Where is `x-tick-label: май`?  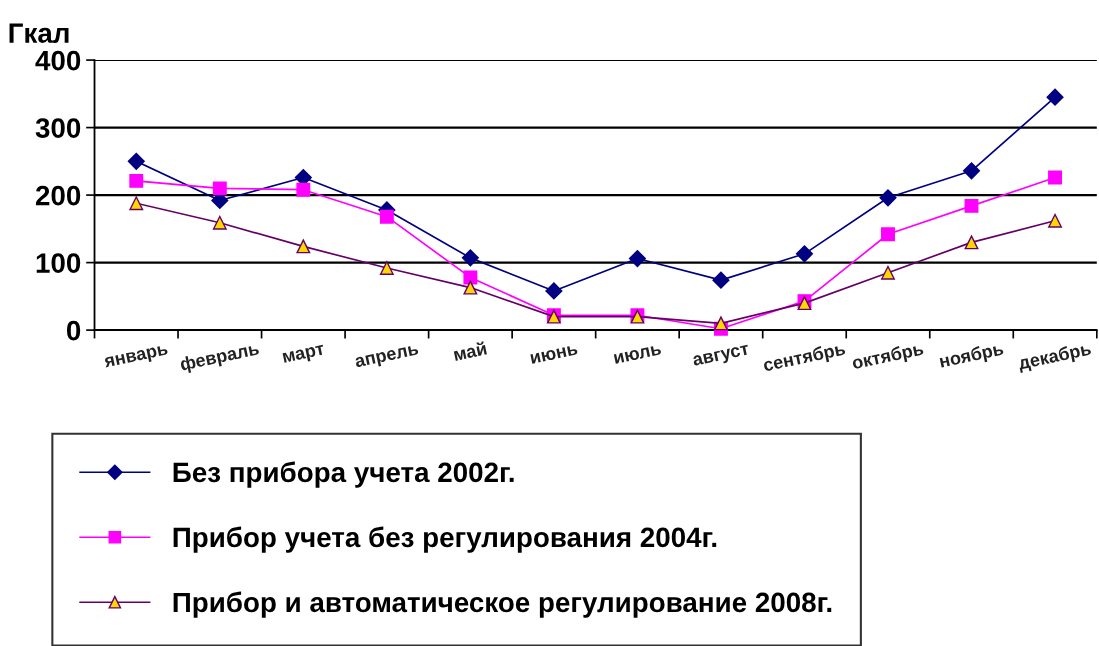
x-tick-label: май is located at coordinates (470, 351).